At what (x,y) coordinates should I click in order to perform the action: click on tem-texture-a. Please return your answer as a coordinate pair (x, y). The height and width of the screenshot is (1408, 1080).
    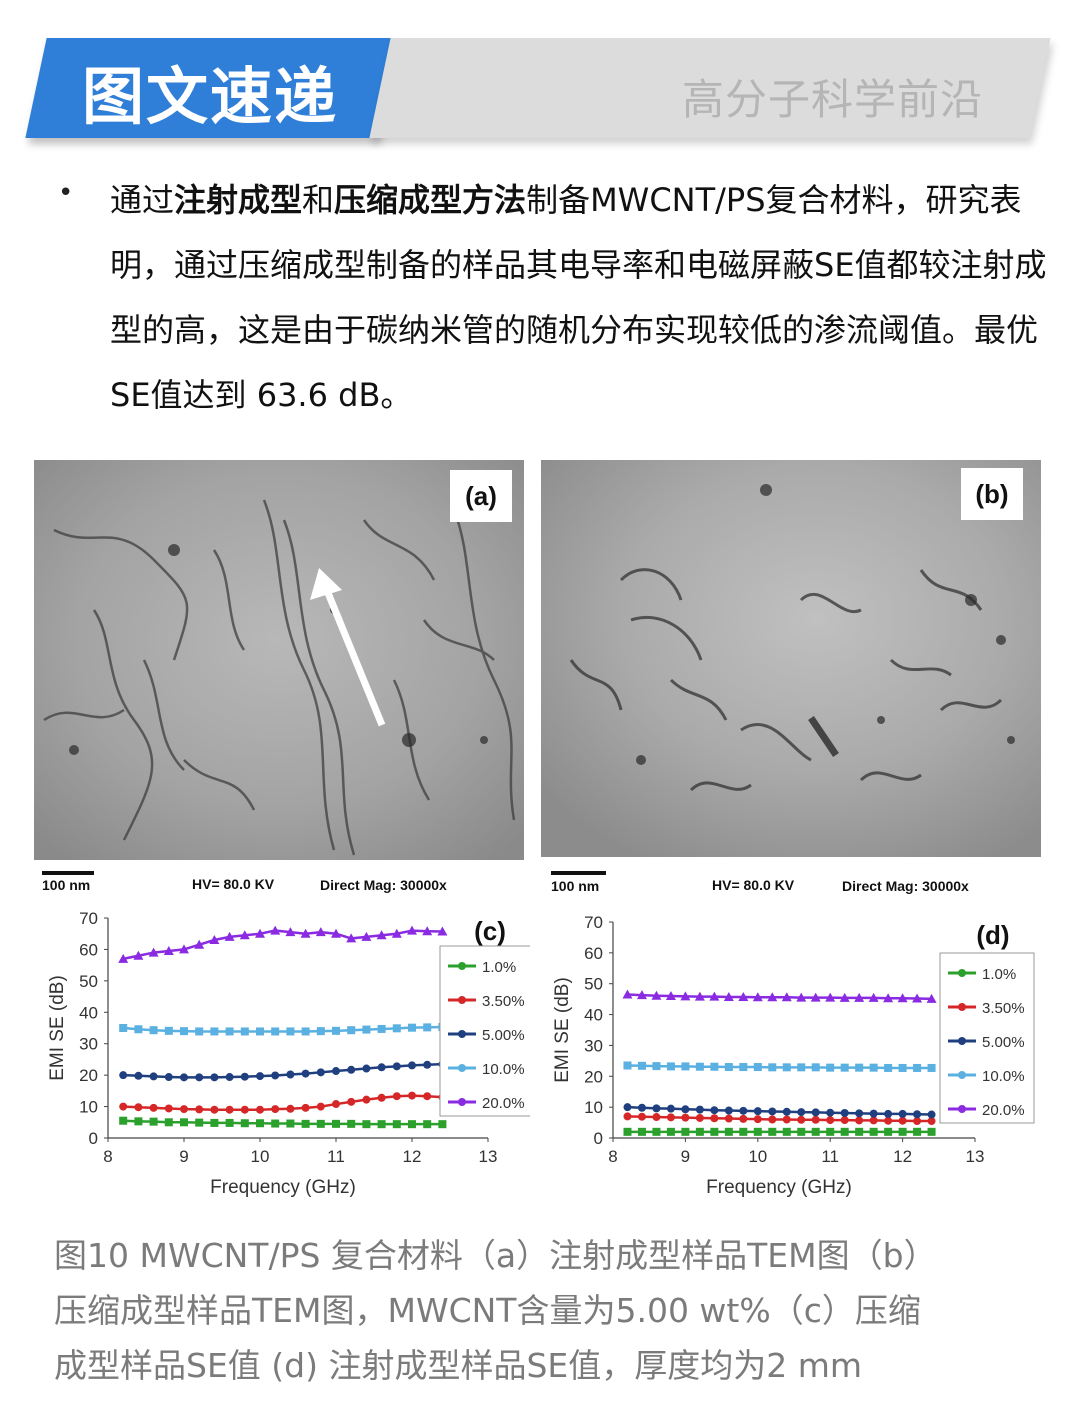
    Looking at the image, I should click on (279, 660).